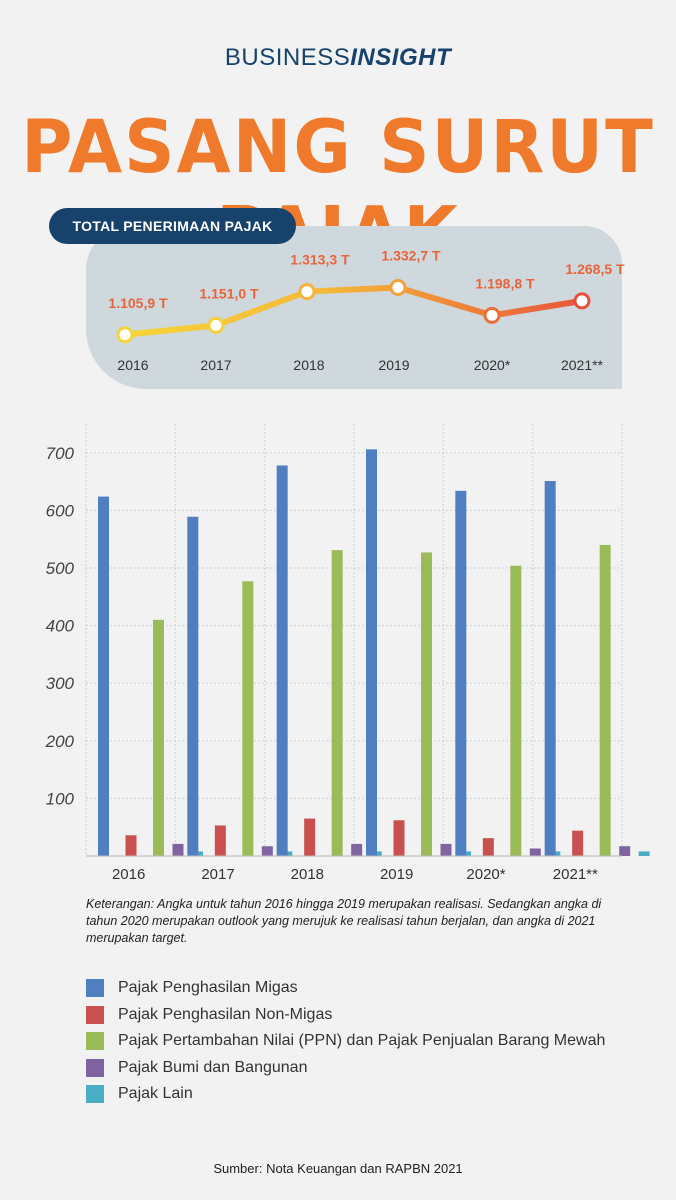 The width and height of the screenshot is (676, 1200). What do you see at coordinates (307, 874) in the screenshot?
I see `x-tick-label: 2018` at bounding box center [307, 874].